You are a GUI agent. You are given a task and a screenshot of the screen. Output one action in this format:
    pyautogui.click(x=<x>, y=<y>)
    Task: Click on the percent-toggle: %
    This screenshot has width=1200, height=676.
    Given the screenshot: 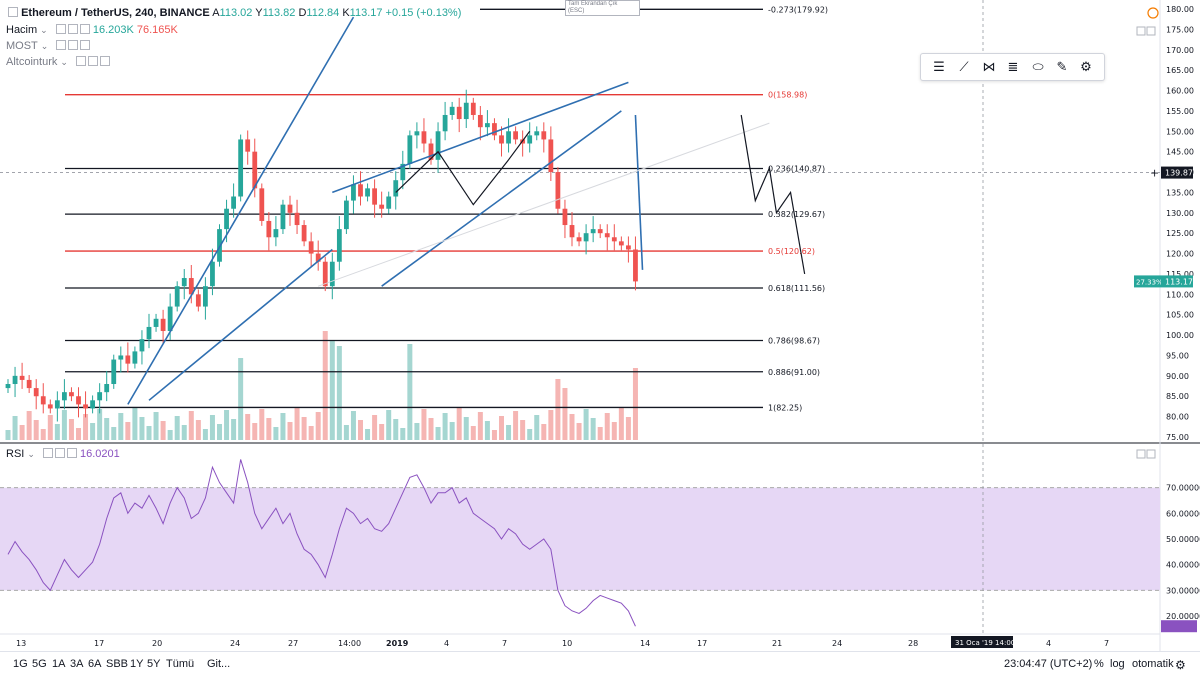 What is the action you would take?
    pyautogui.click(x=1099, y=664)
    